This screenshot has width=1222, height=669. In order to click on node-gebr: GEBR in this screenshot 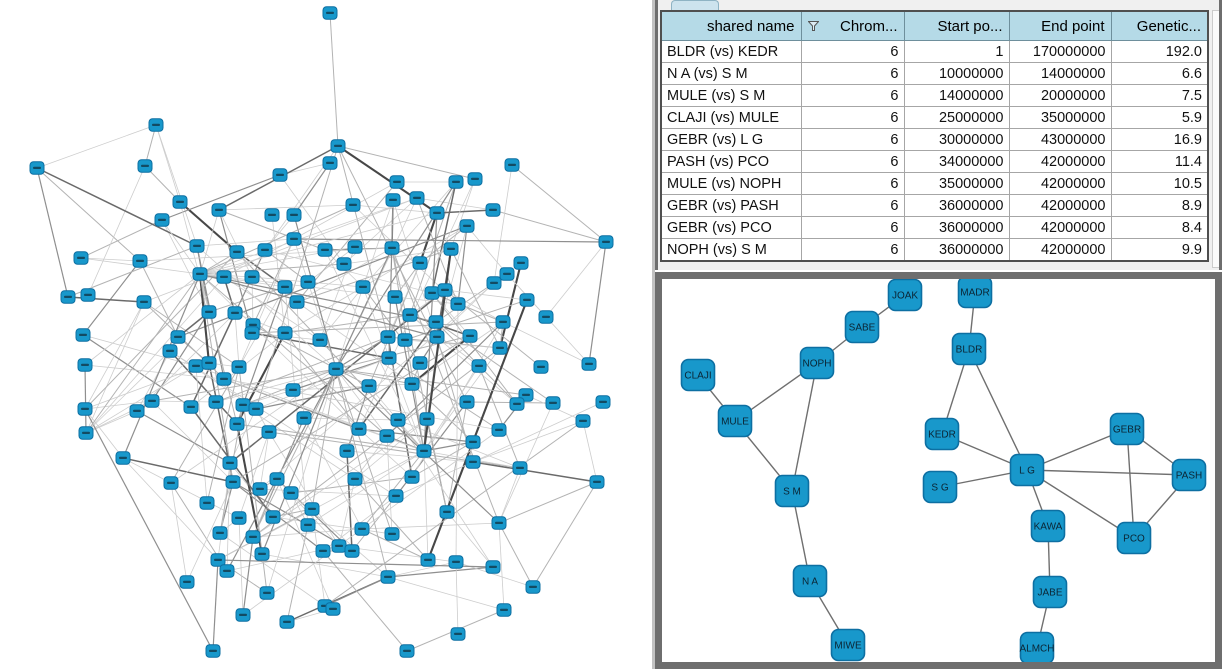, I will do `click(1127, 429)`.